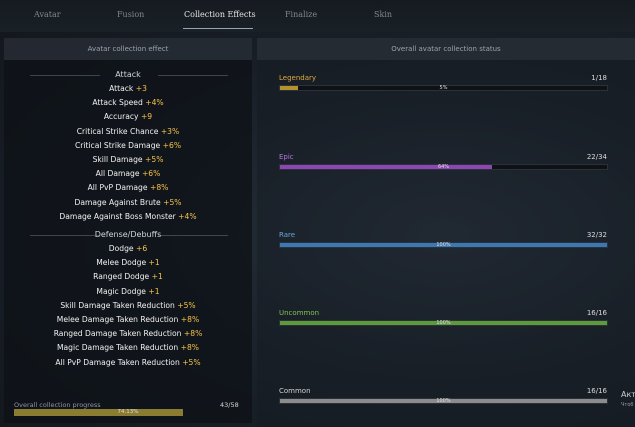 This screenshot has width=635, height=427. What do you see at coordinates (128, 305) in the screenshot?
I see `stat-row: Skill Damage Taken Reduction +5%` at bounding box center [128, 305].